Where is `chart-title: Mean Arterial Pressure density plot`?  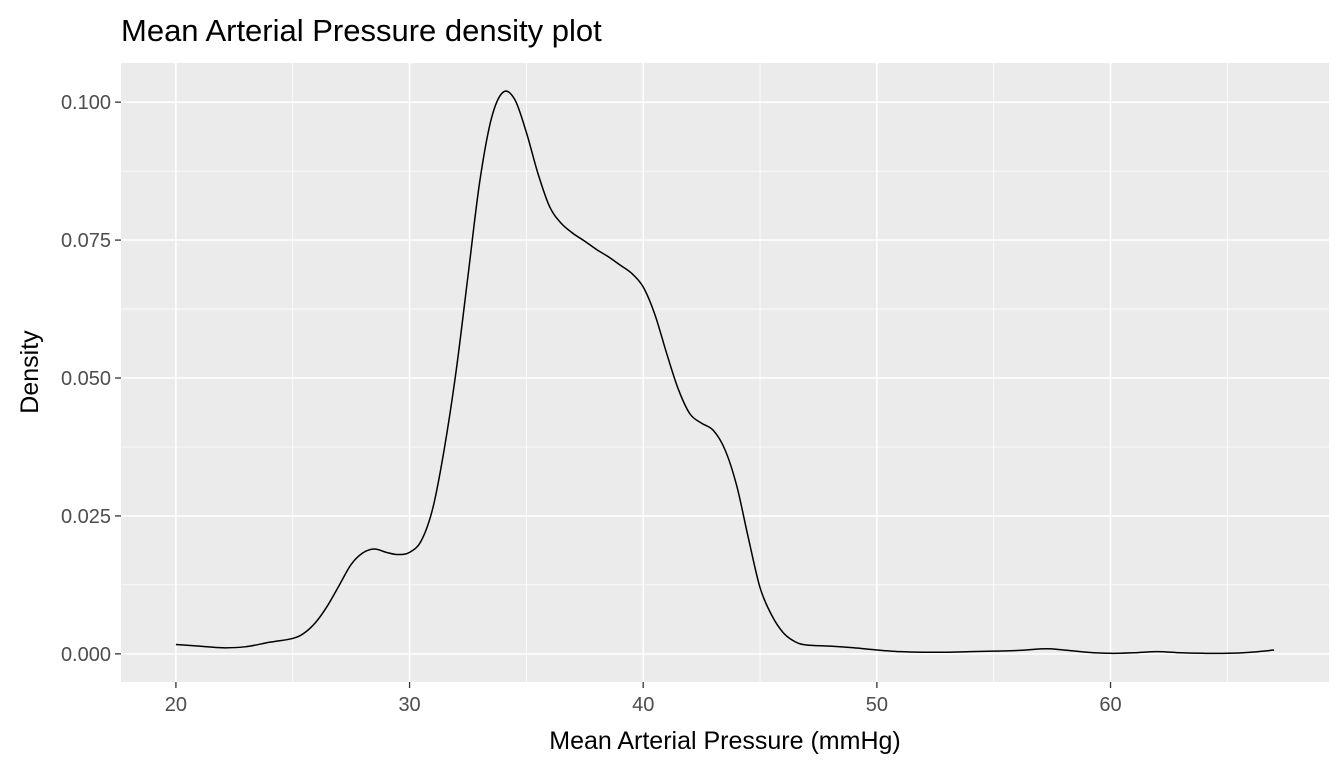
chart-title: Mean Arterial Pressure density plot is located at coordinates (361, 30).